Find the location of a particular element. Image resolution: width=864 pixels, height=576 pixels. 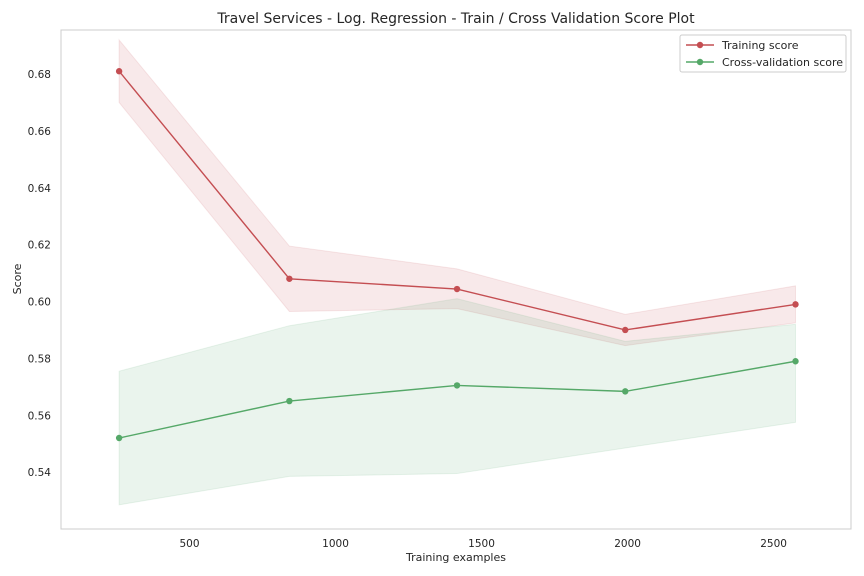

legend-marker-training is located at coordinates (700, 45).